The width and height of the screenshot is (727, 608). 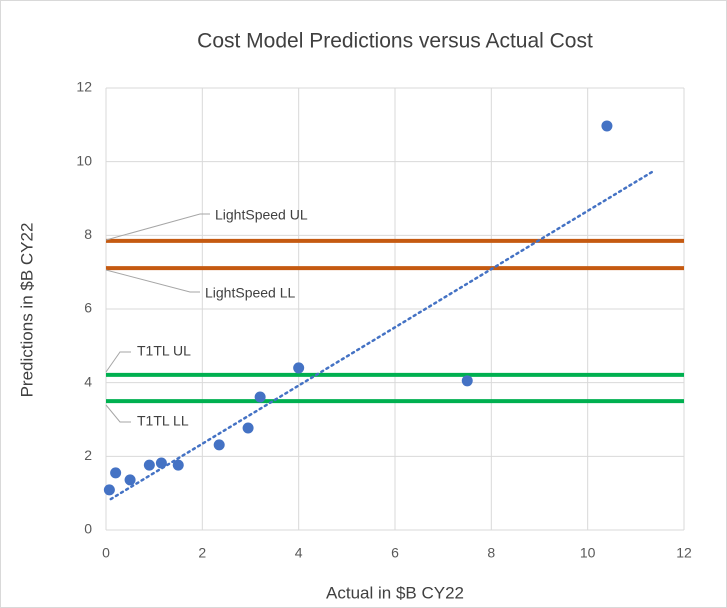 What do you see at coordinates (202, 553) in the screenshot?
I see `x-tick-label: 2` at bounding box center [202, 553].